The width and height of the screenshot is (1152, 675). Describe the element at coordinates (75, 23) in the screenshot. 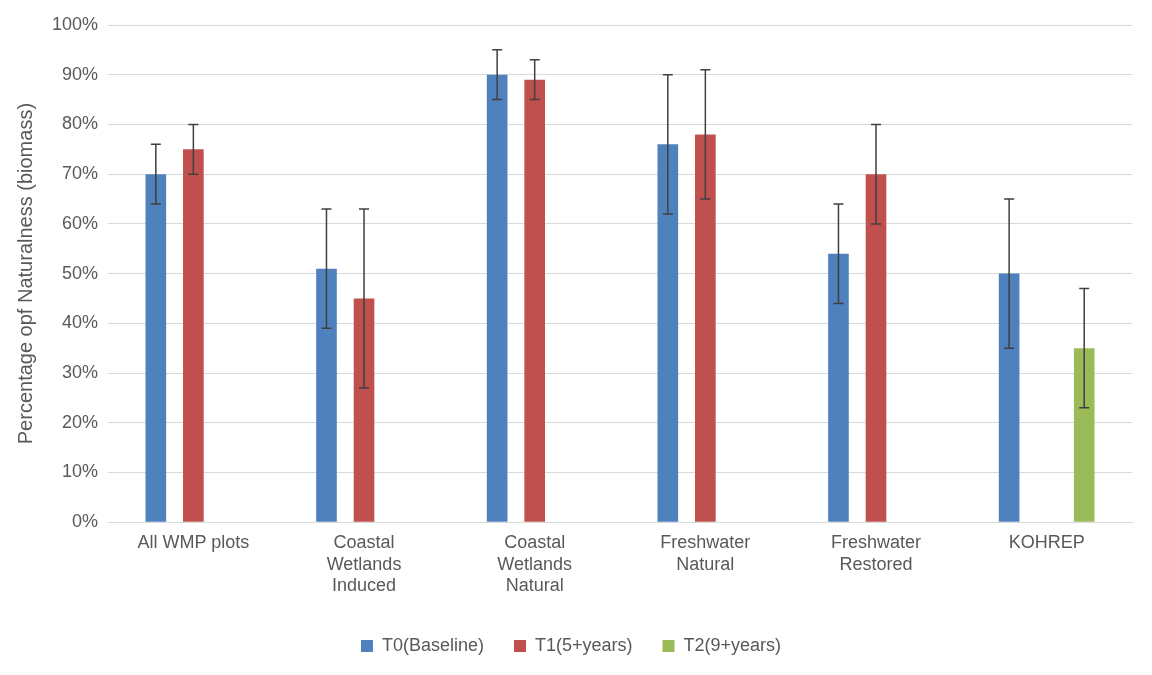

I see `y-tick-label: 100%` at that location.